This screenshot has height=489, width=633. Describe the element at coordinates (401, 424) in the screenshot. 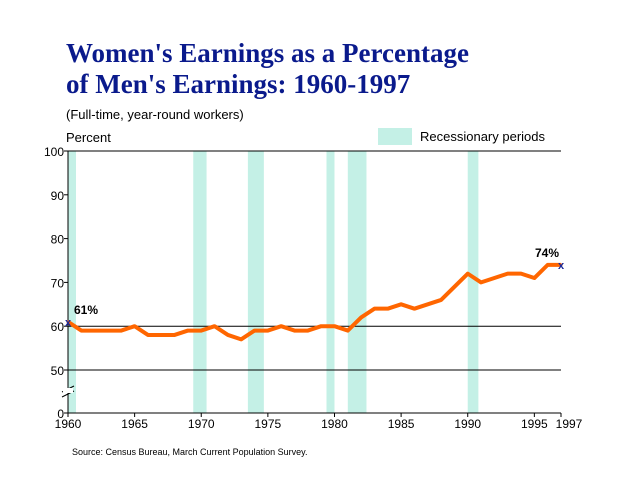

I see `x-tick-label: 1985` at that location.